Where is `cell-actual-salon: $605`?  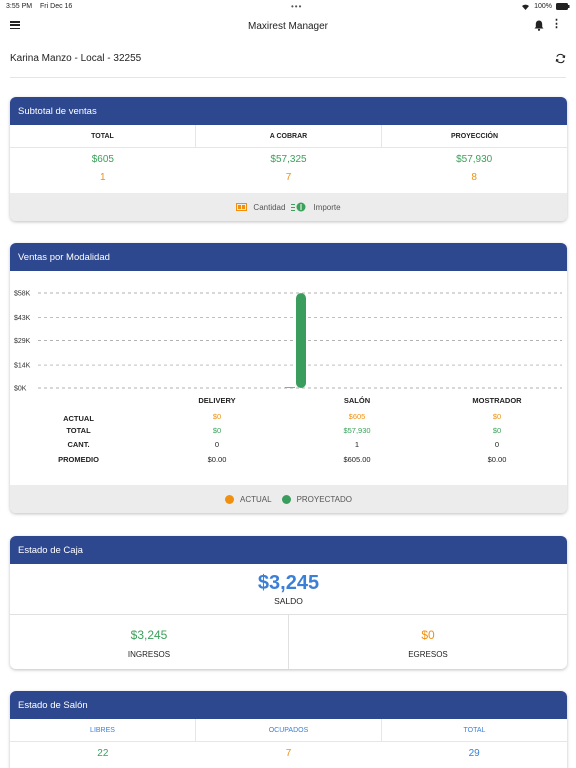 cell-actual-salon: $605 is located at coordinates (357, 416).